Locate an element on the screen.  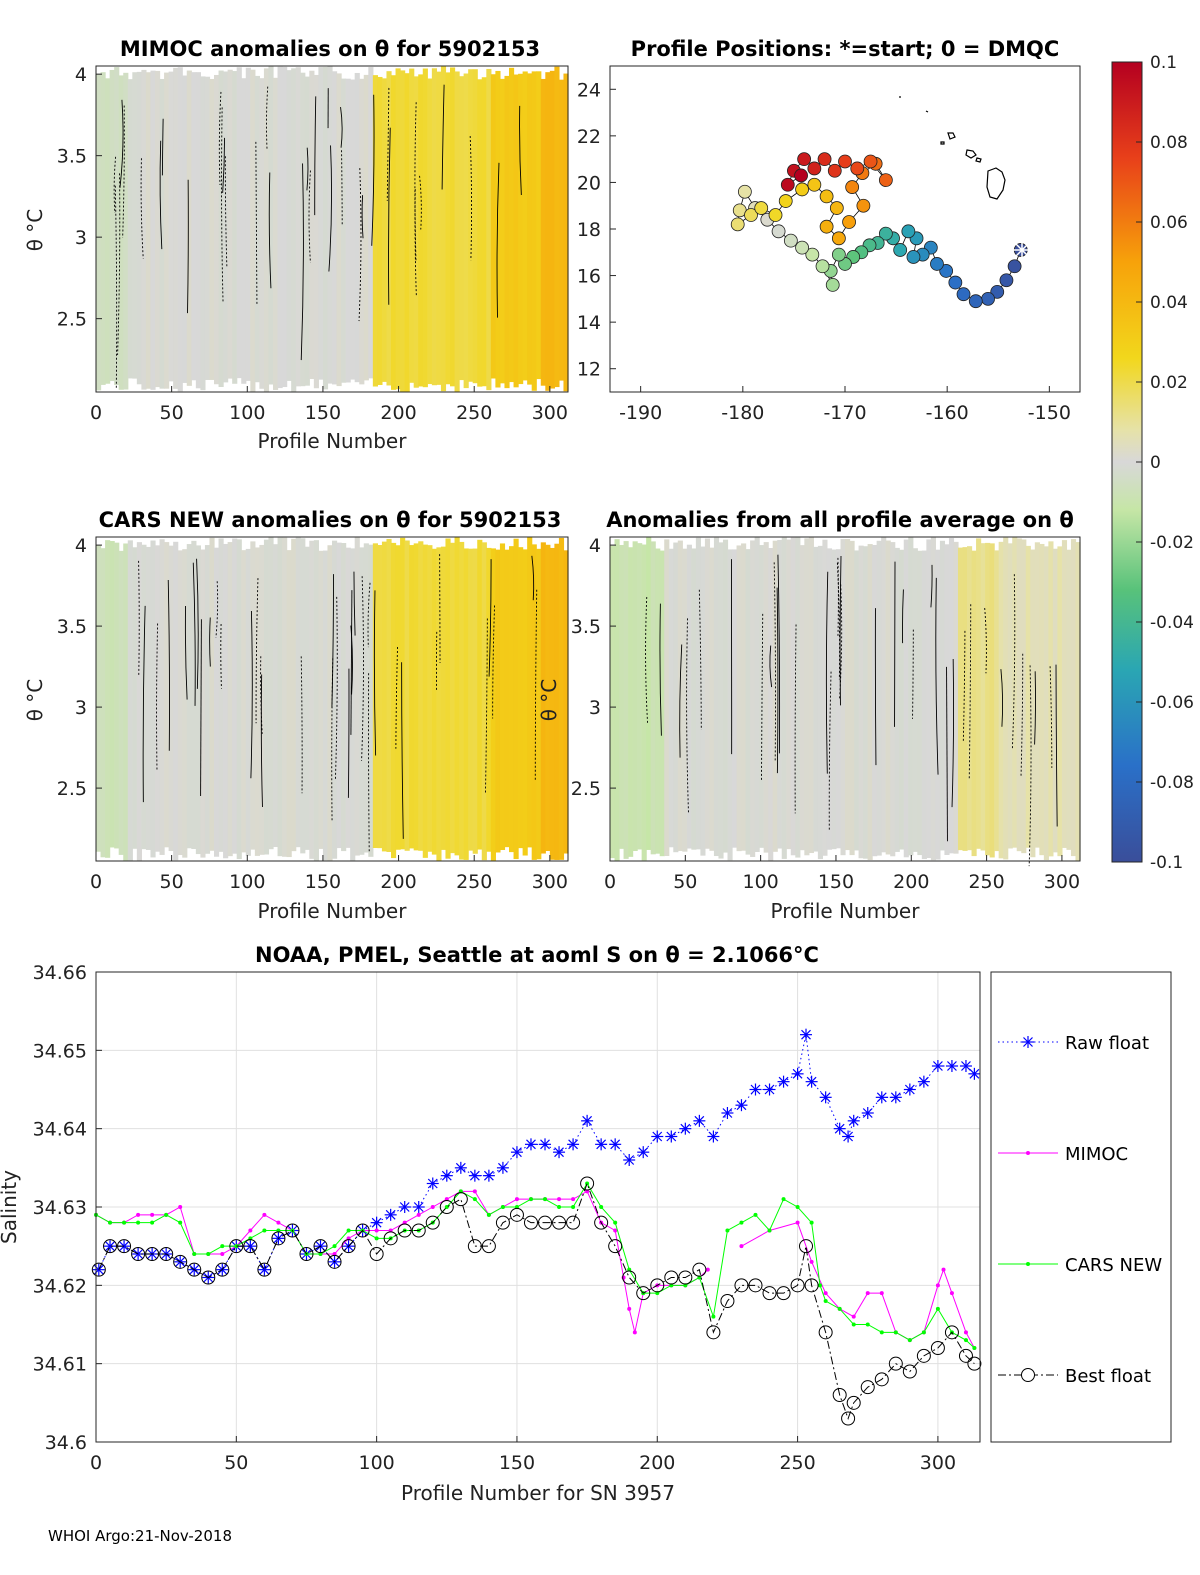
x-tick-label: 100 is located at coordinates (761, 882).